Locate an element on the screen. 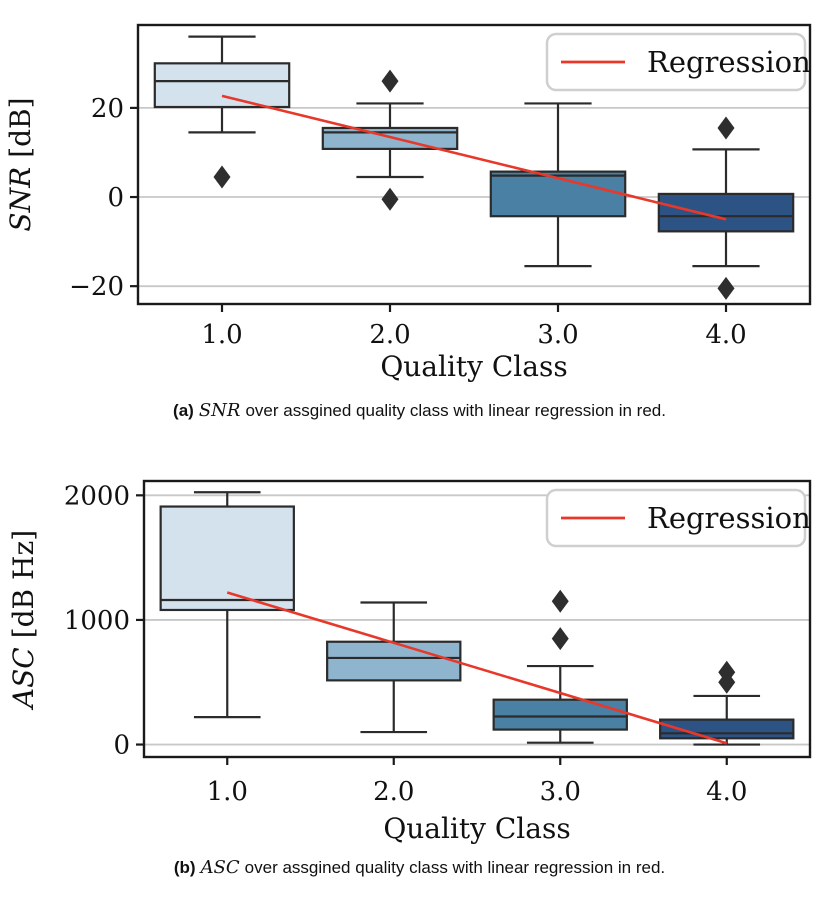  y-axis-label: SNR[dB] is located at coordinates (20, 164).